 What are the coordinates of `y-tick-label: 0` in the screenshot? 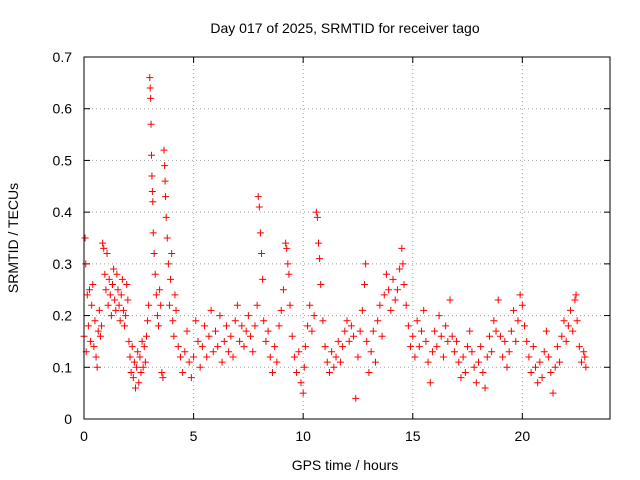 It's located at (68, 419).